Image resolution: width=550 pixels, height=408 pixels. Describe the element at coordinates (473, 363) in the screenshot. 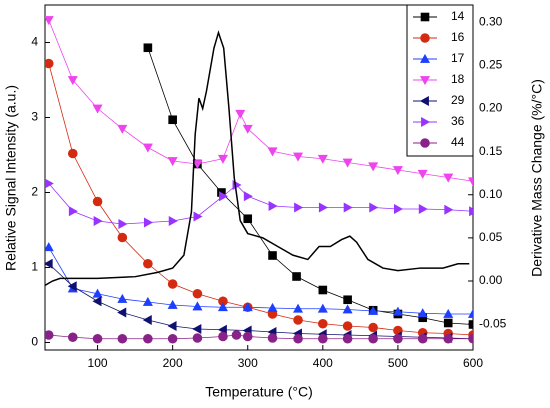

I see `x-tick-label: 600` at that location.